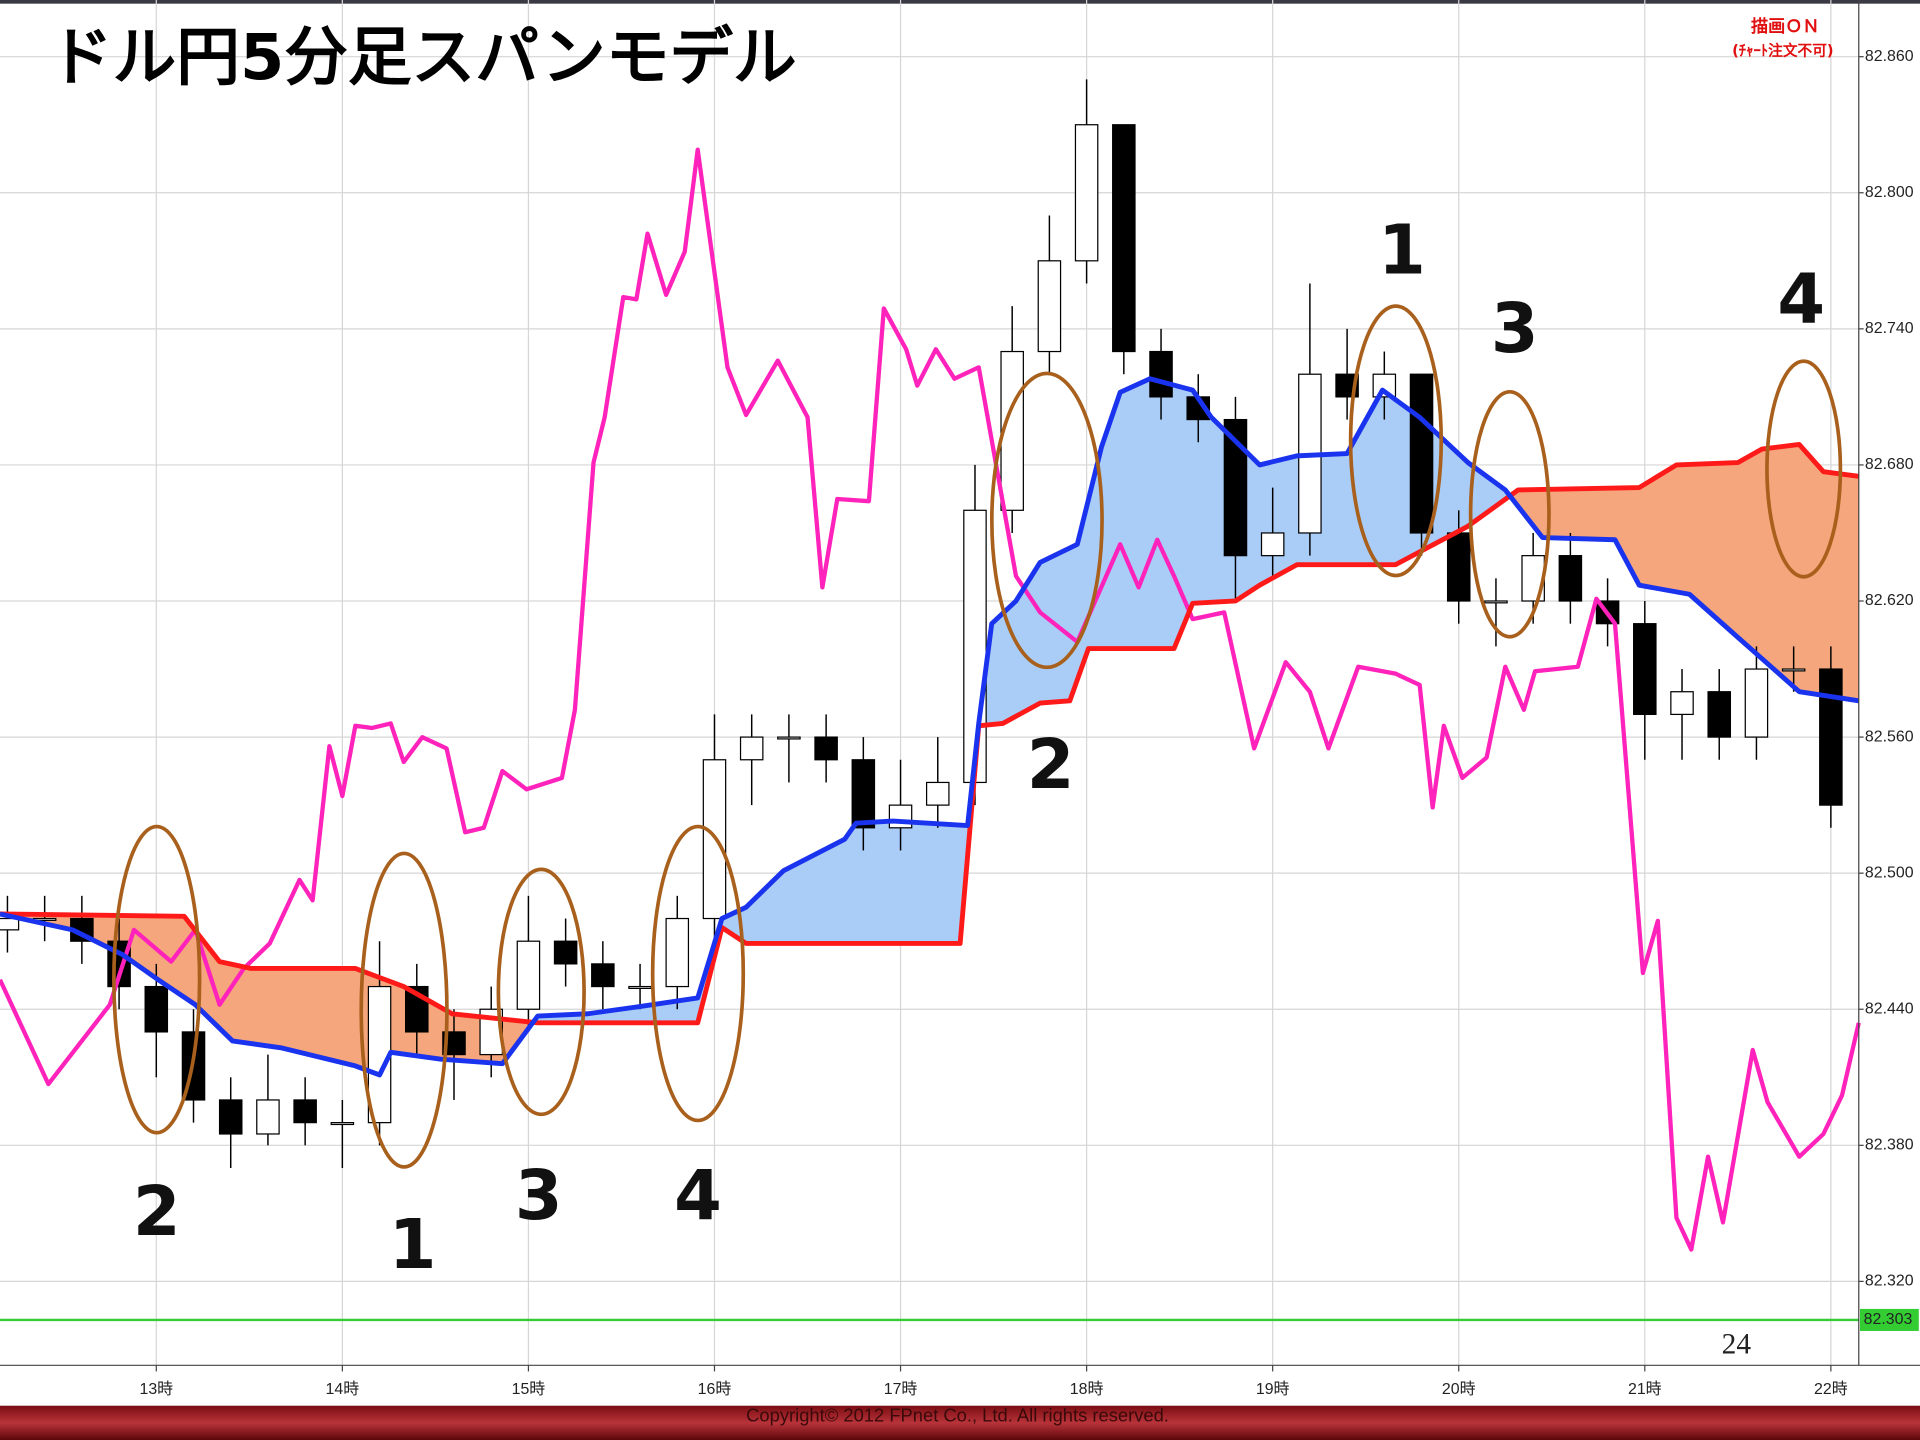  Describe the element at coordinates (1889, 1145) in the screenshot. I see `y-tick-label: 82.380` at that location.